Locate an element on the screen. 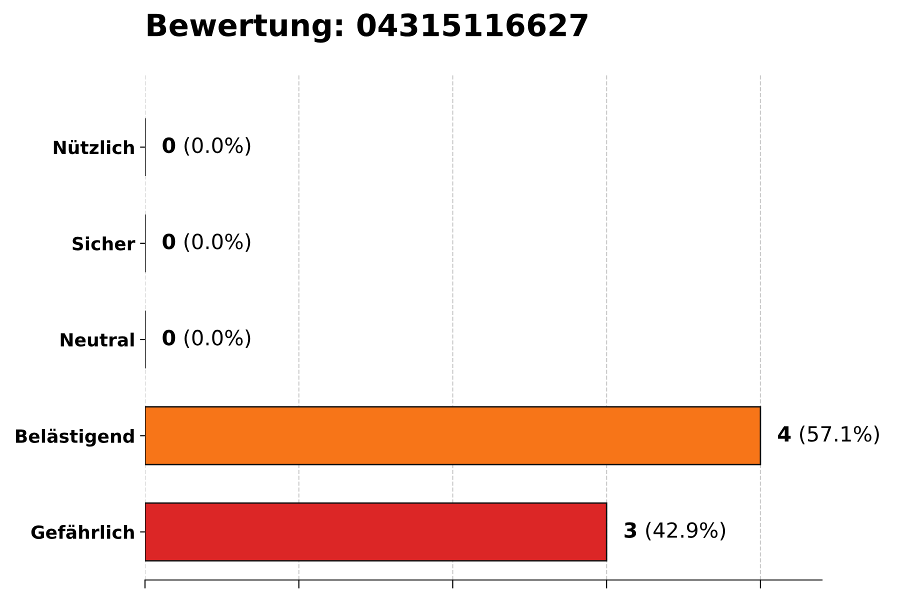  y-tick-label: Sicher is located at coordinates (104, 243).